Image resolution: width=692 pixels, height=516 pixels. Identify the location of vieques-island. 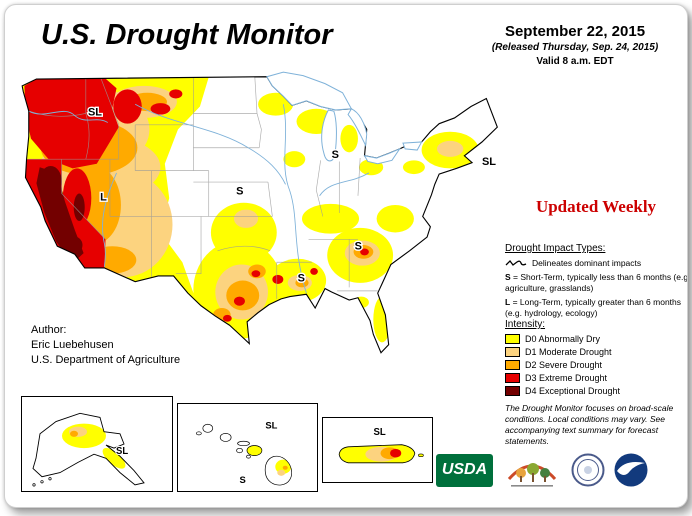
(421, 455).